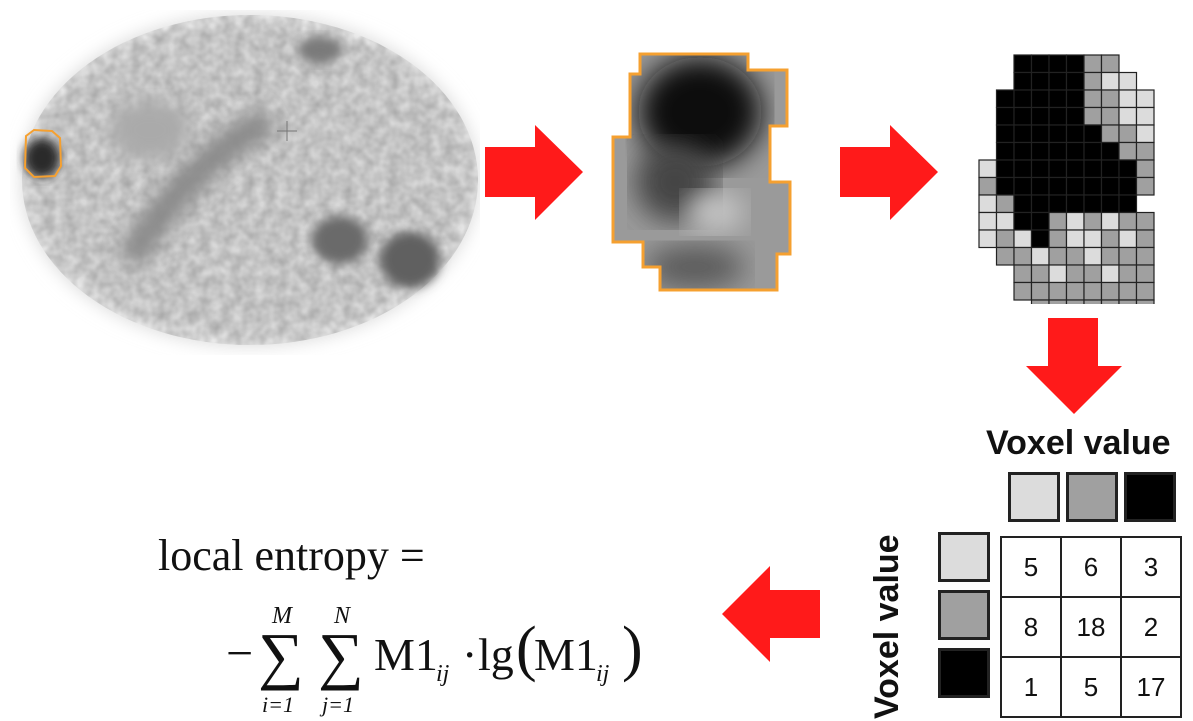 Image resolution: width=1193 pixels, height=721 pixels. Describe the element at coordinates (1031, 627) in the screenshot. I see `glcm-cell: 8` at that location.